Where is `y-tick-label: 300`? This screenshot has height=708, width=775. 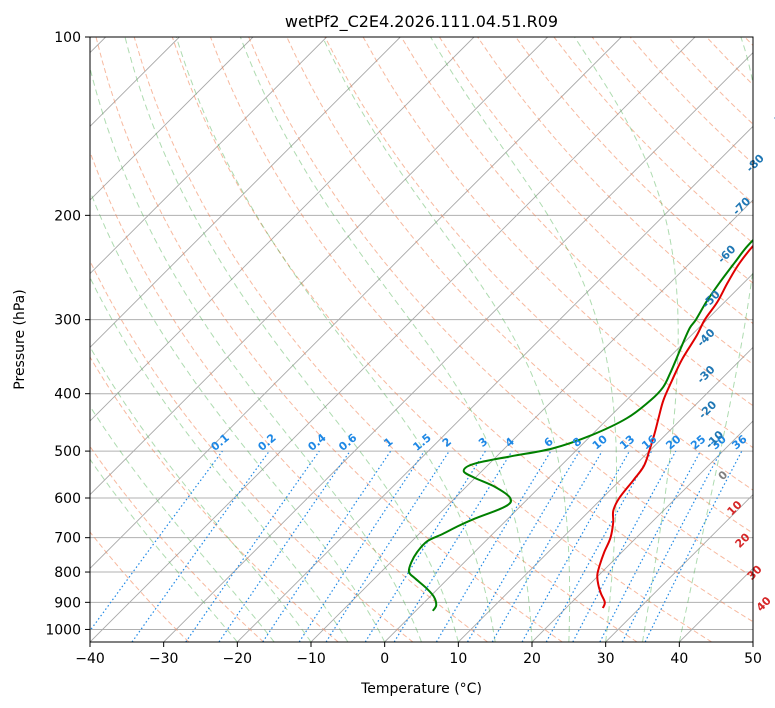 y-tick-label: 300 is located at coordinates (67, 321).